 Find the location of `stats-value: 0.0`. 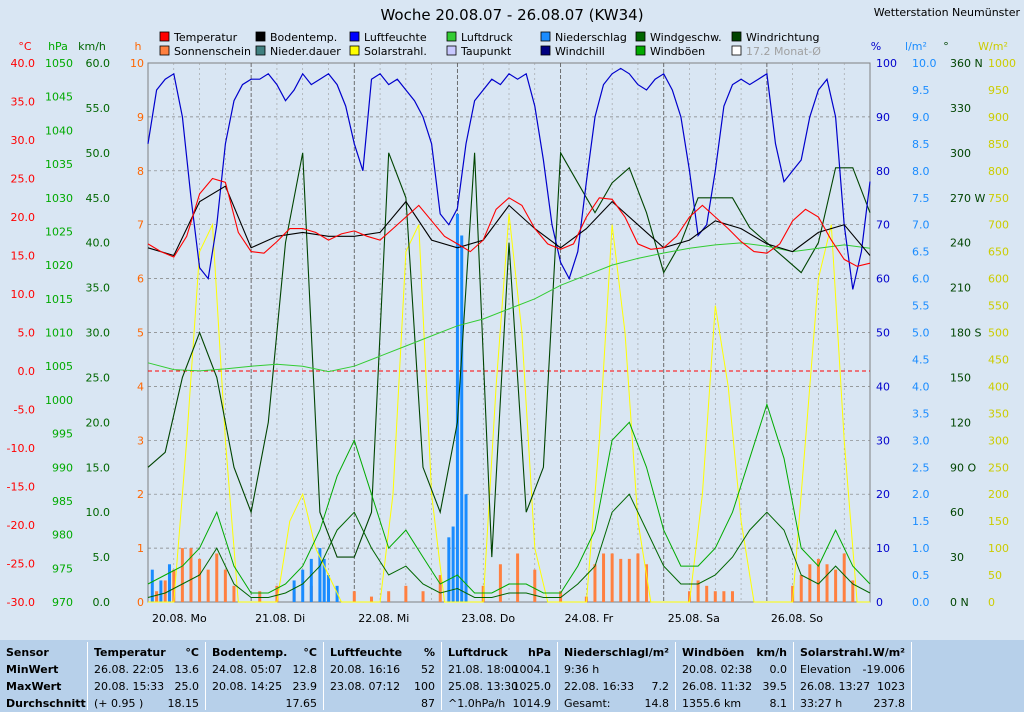

stats-value: 0.0 is located at coordinates (778, 669).